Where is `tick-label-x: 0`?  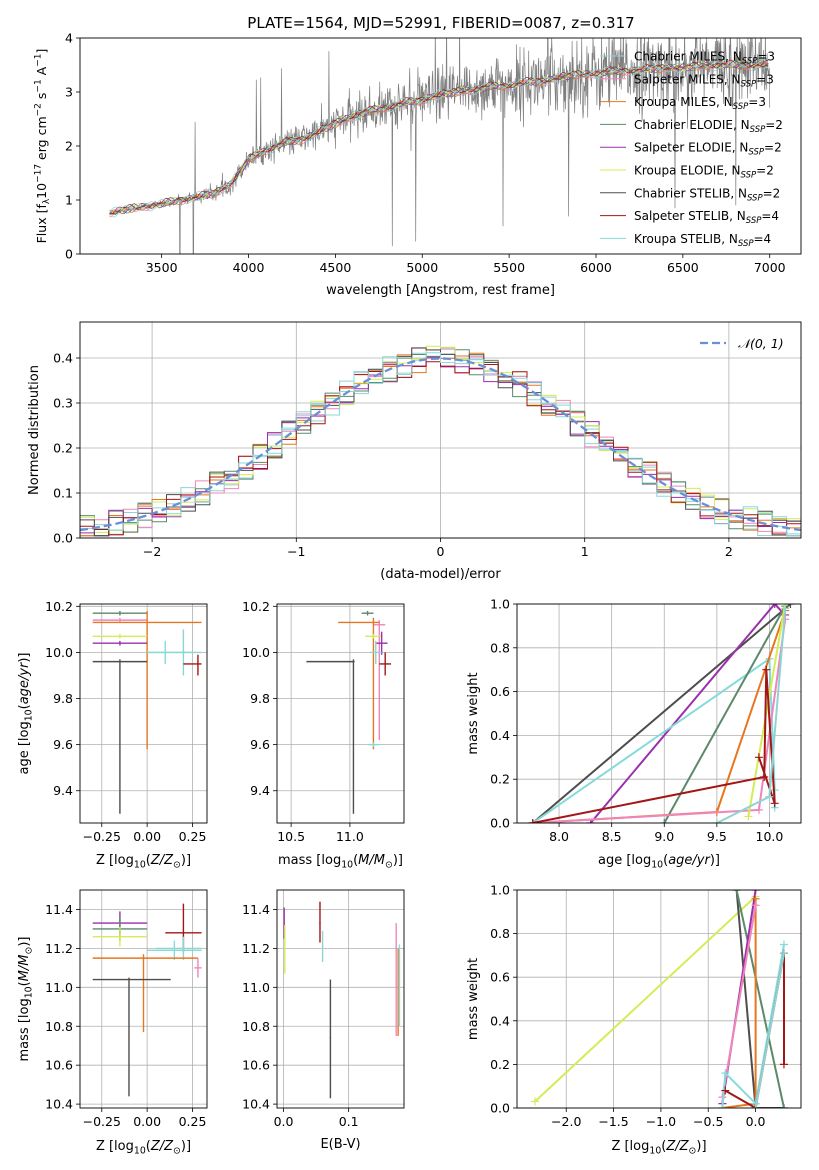 tick-label-x: 0 is located at coordinates (441, 551).